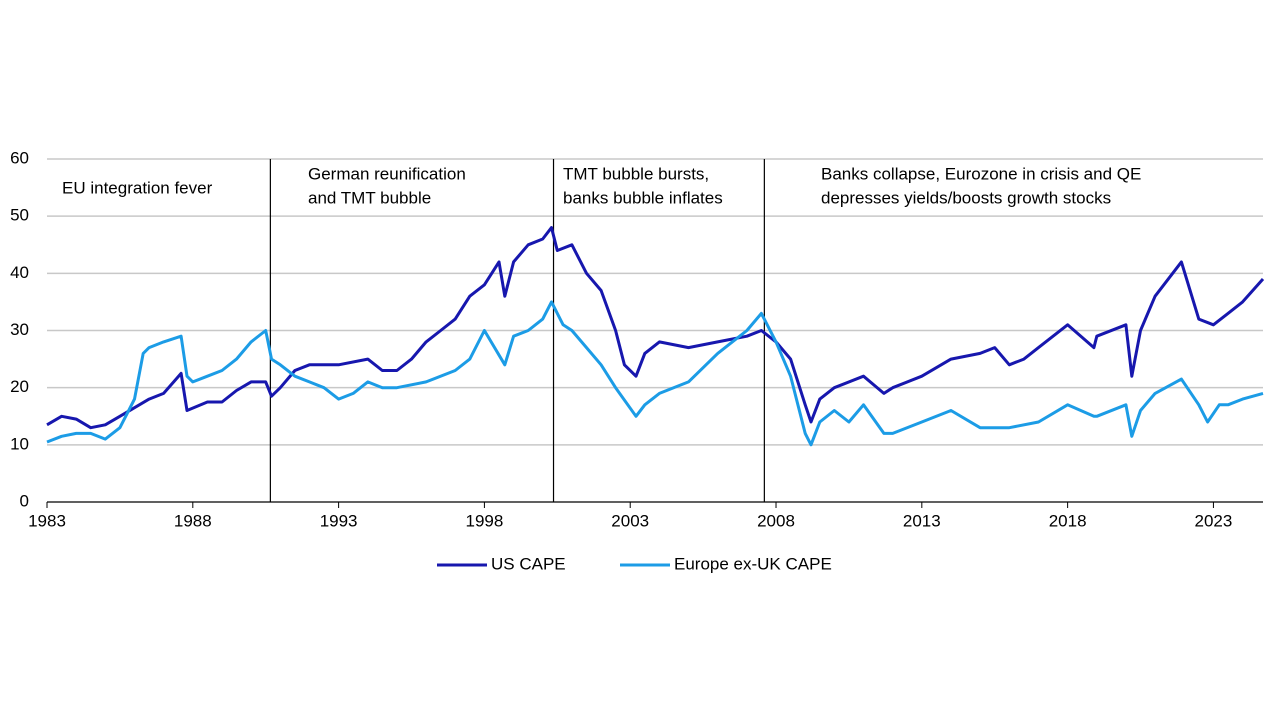 The width and height of the screenshot is (1280, 725). What do you see at coordinates (776, 520) in the screenshot?
I see `x-tick-label: 2008` at bounding box center [776, 520].